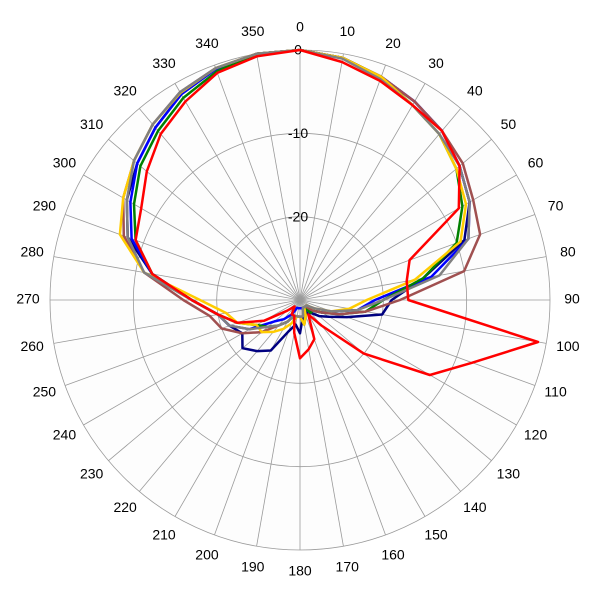  Describe the element at coordinates (298, 133) in the screenshot. I see `radial-tick-label: -10` at that location.